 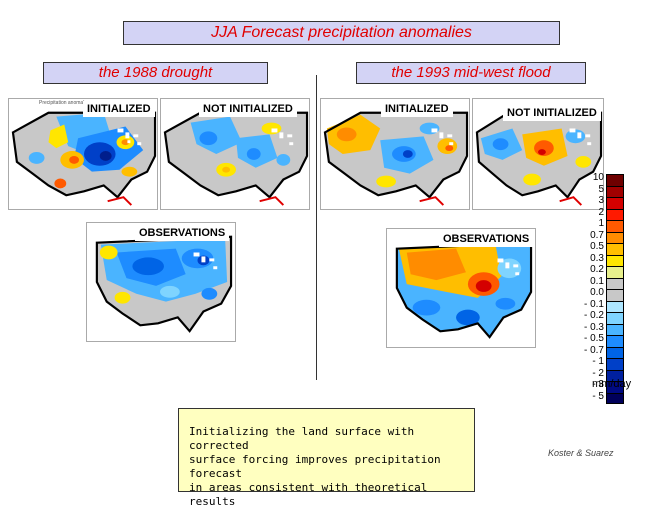 What do you see at coordinates (598, 361) in the screenshot?
I see `legend-label: - 1` at bounding box center [598, 361].